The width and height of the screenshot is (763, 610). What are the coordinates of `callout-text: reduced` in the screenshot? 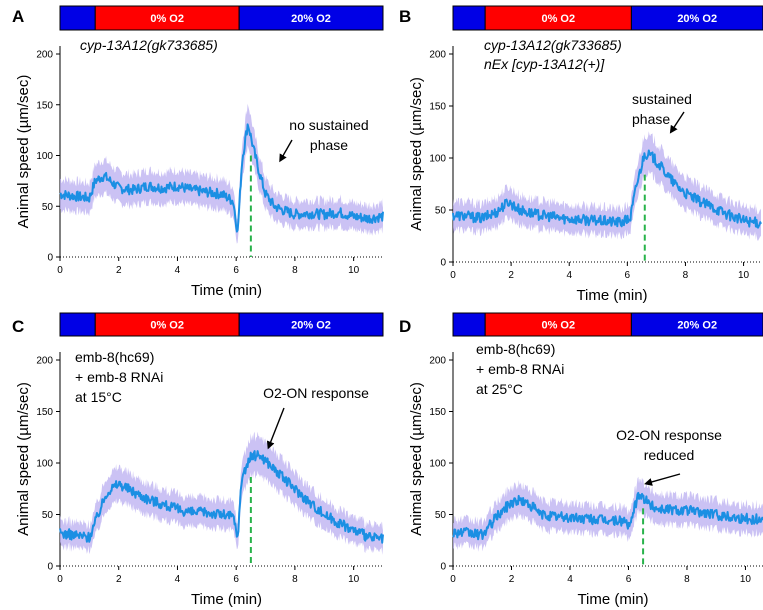 It's located at (669, 455).